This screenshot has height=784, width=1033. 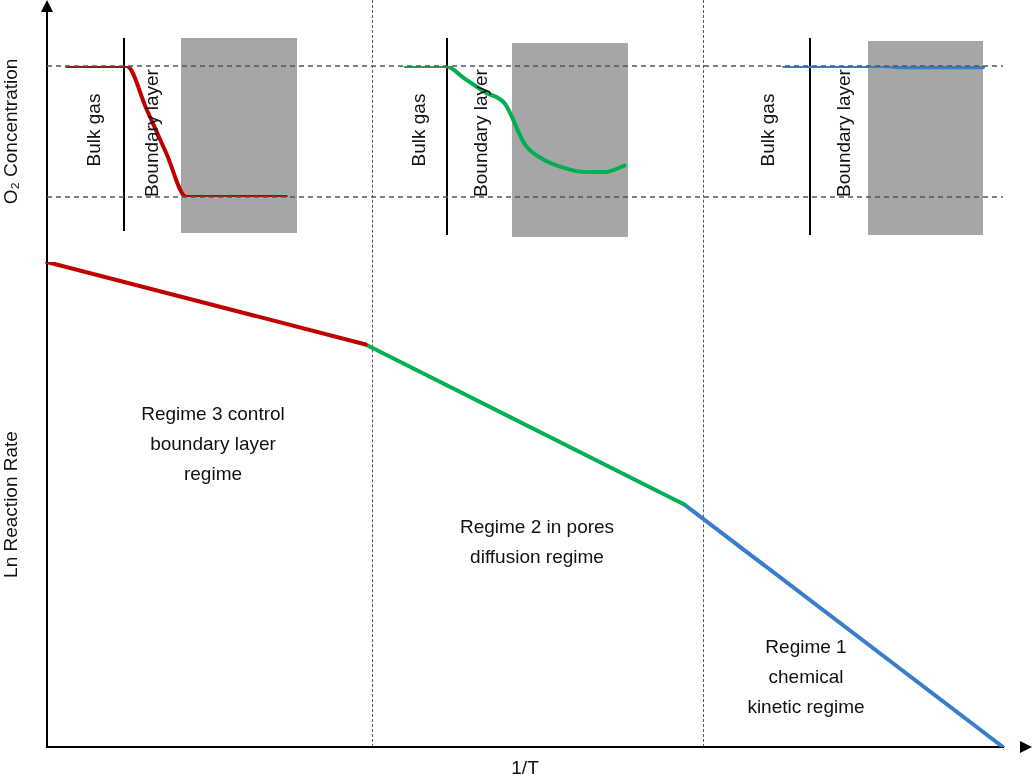 I want to click on y-axis-title: Ln Reaction Rate, so click(x=10, y=504).